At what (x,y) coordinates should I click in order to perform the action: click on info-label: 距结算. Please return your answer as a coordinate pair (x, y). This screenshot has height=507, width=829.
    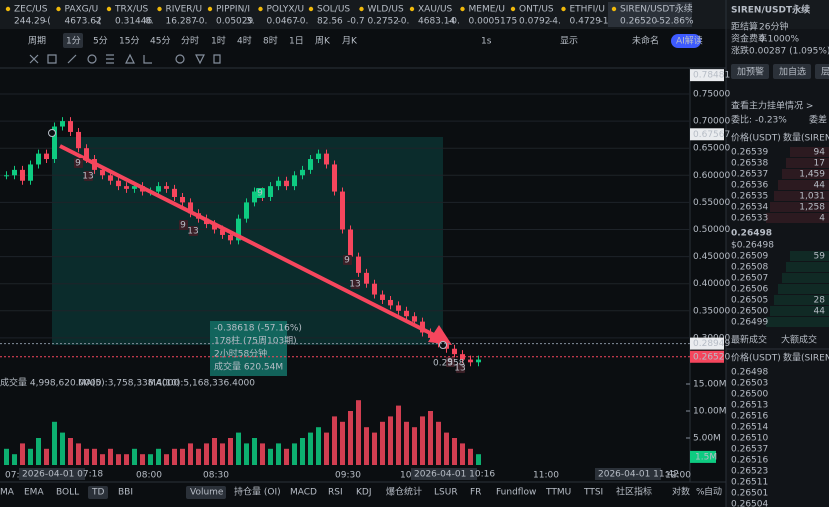
    Looking at the image, I should click on (744, 27).